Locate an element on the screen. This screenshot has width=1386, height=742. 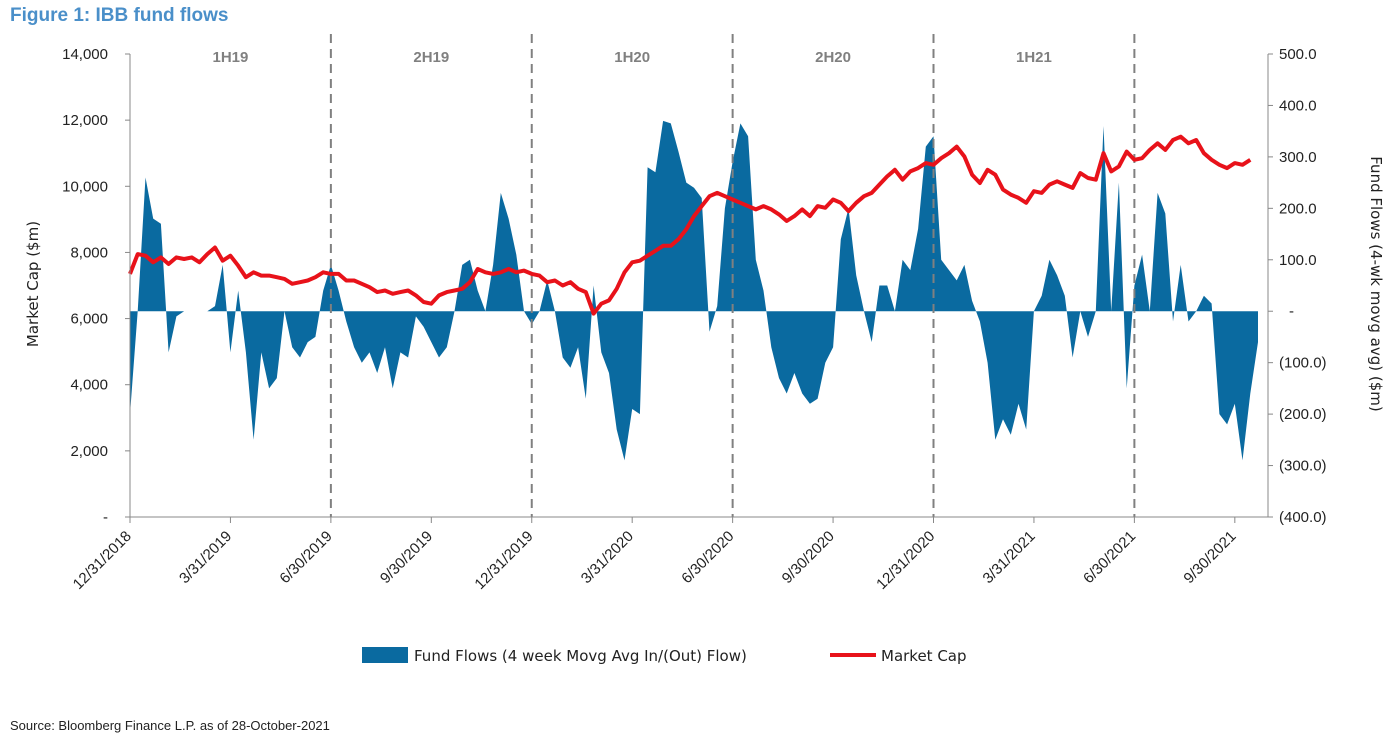
left-tick-label: 8,000 is located at coordinates (89, 252).